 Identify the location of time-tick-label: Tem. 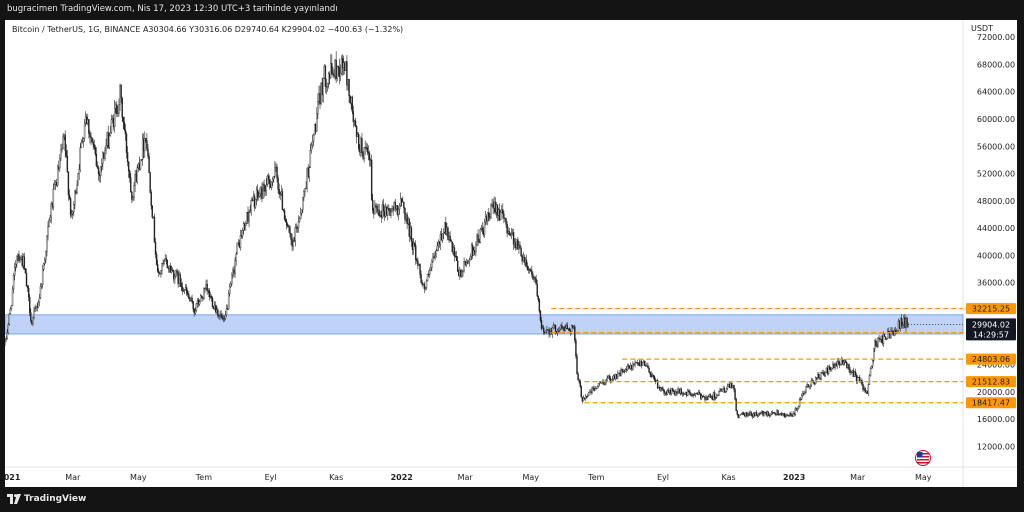
(595, 477).